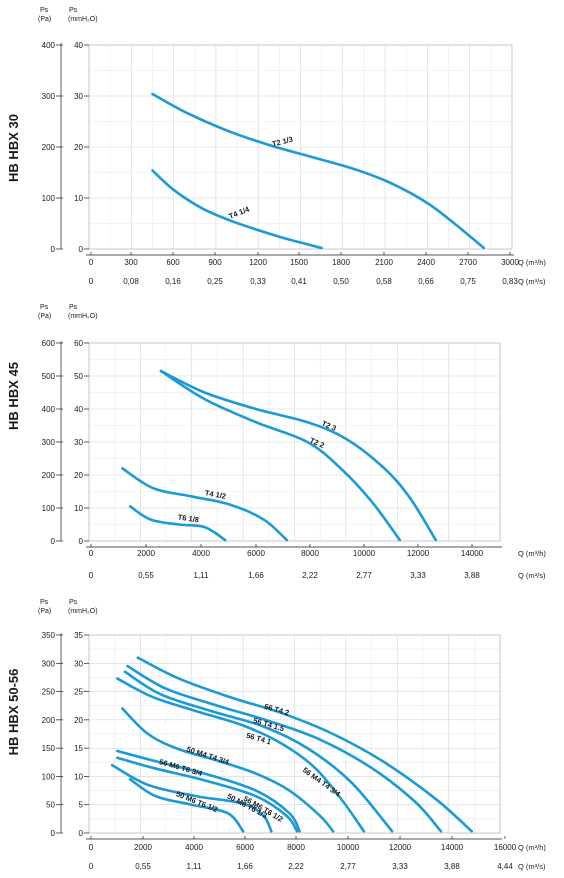  What do you see at coordinates (146, 553) in the screenshot?
I see `x-tick-label: 2000` at bounding box center [146, 553].